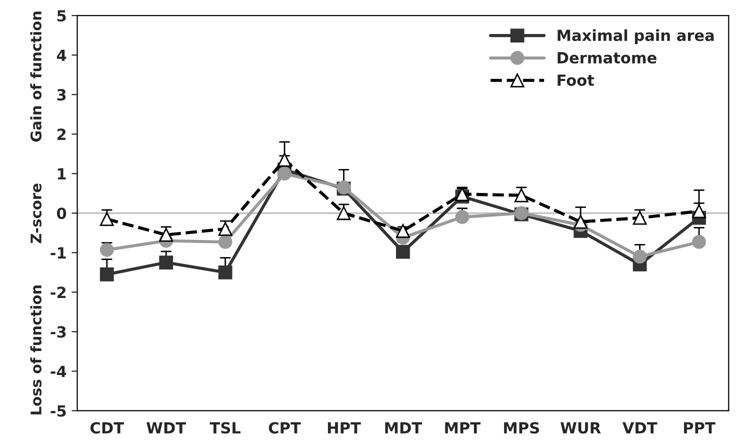  Describe the element at coordinates (107, 428) in the screenshot. I see `x-tick-label: CDT` at that location.